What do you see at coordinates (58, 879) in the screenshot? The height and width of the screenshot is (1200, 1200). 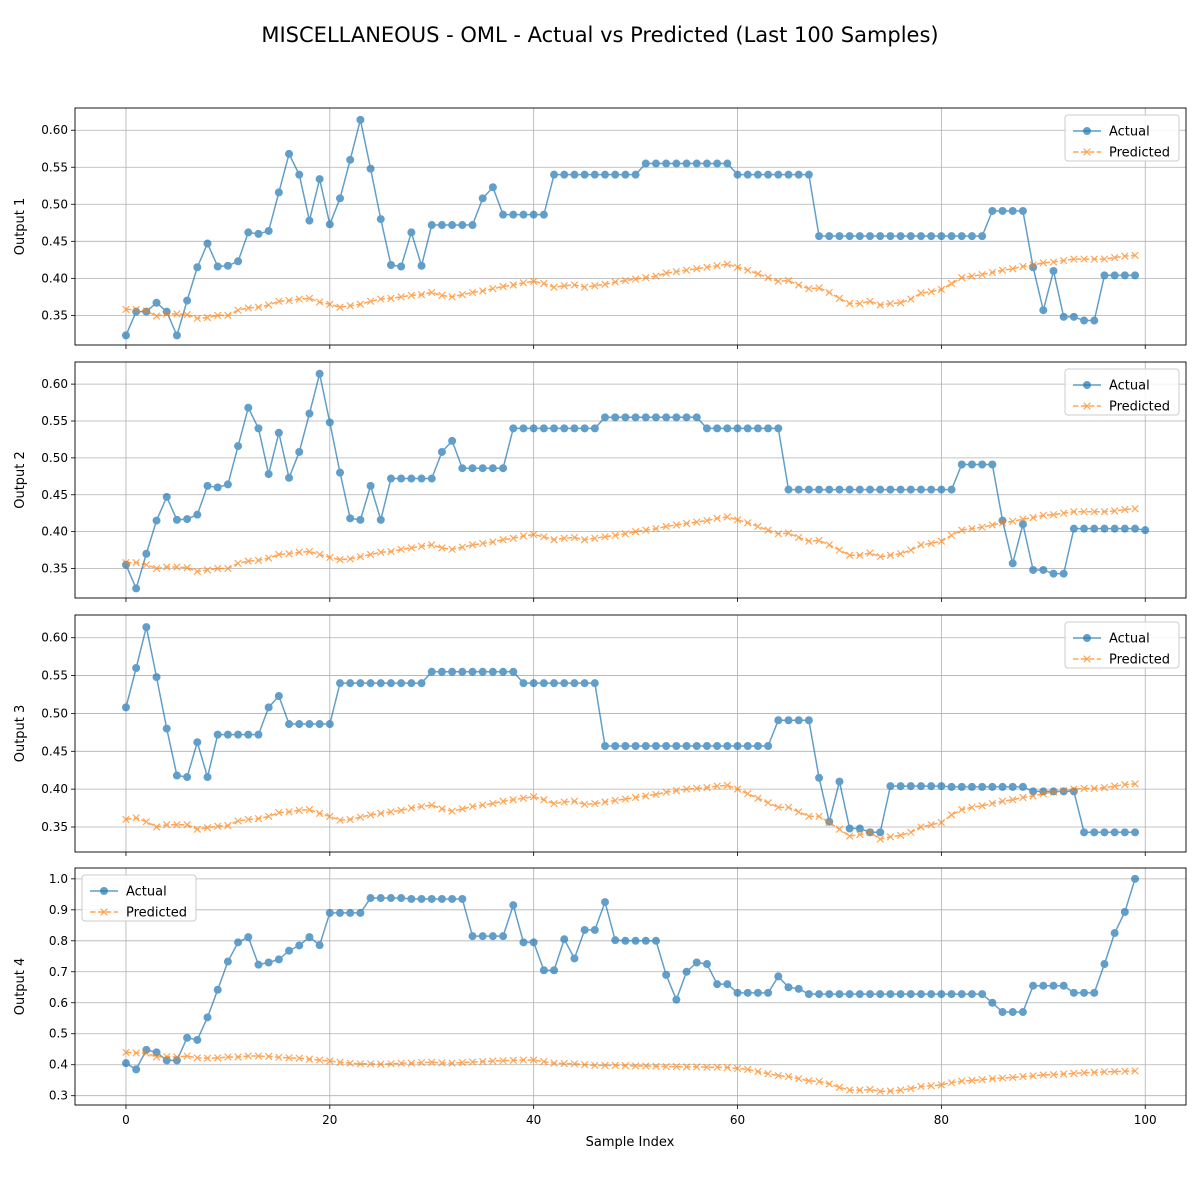 I see `y-tick-label: 1.0` at bounding box center [58, 879].